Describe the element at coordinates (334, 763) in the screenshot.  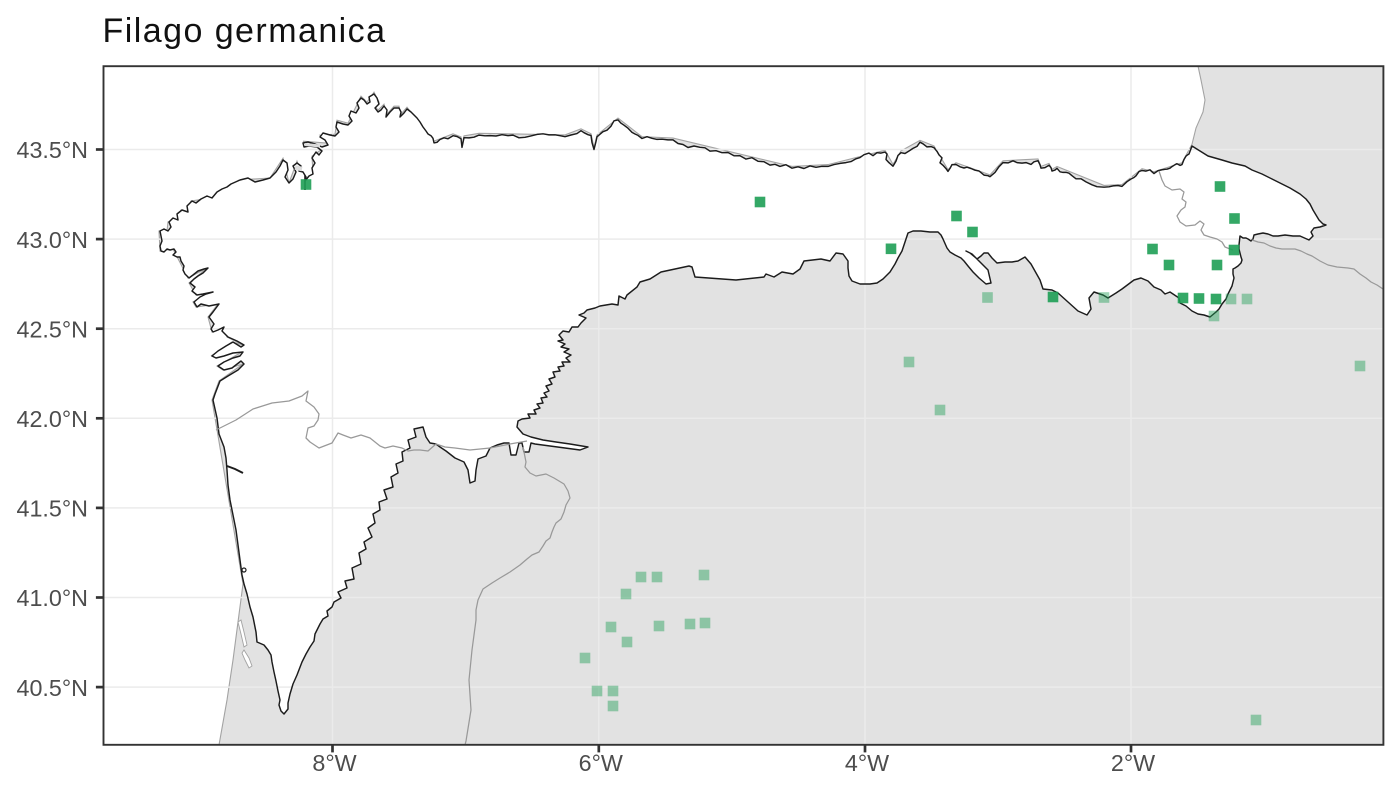
I see `svg-text: 8°W` at that location.